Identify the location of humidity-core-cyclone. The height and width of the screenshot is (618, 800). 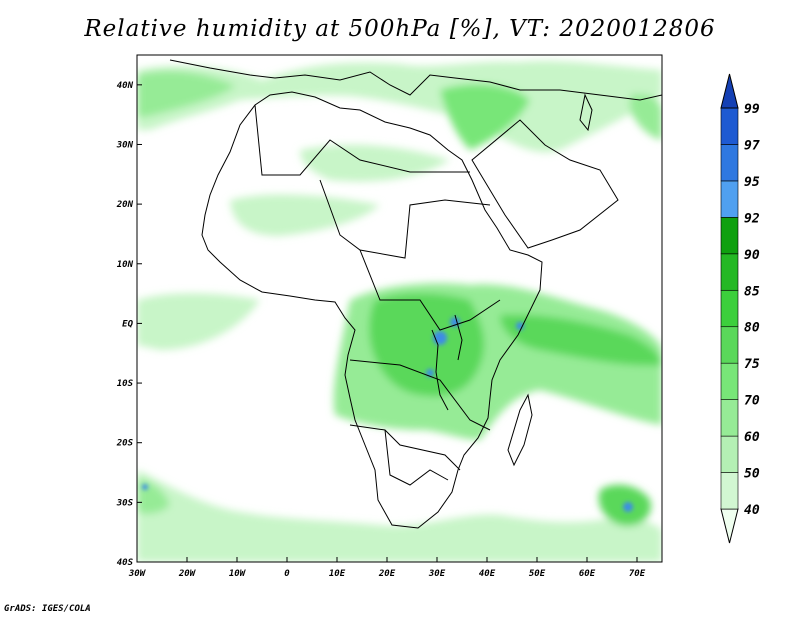
(628, 507).